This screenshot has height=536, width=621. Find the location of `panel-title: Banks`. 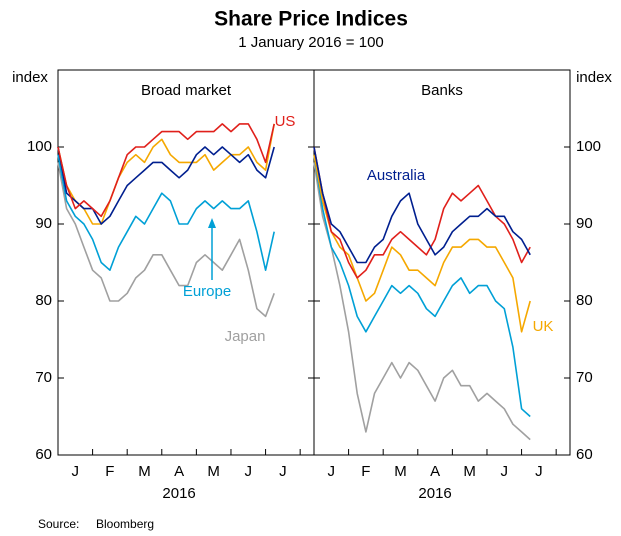

panel-title: Banks is located at coordinates (442, 90).